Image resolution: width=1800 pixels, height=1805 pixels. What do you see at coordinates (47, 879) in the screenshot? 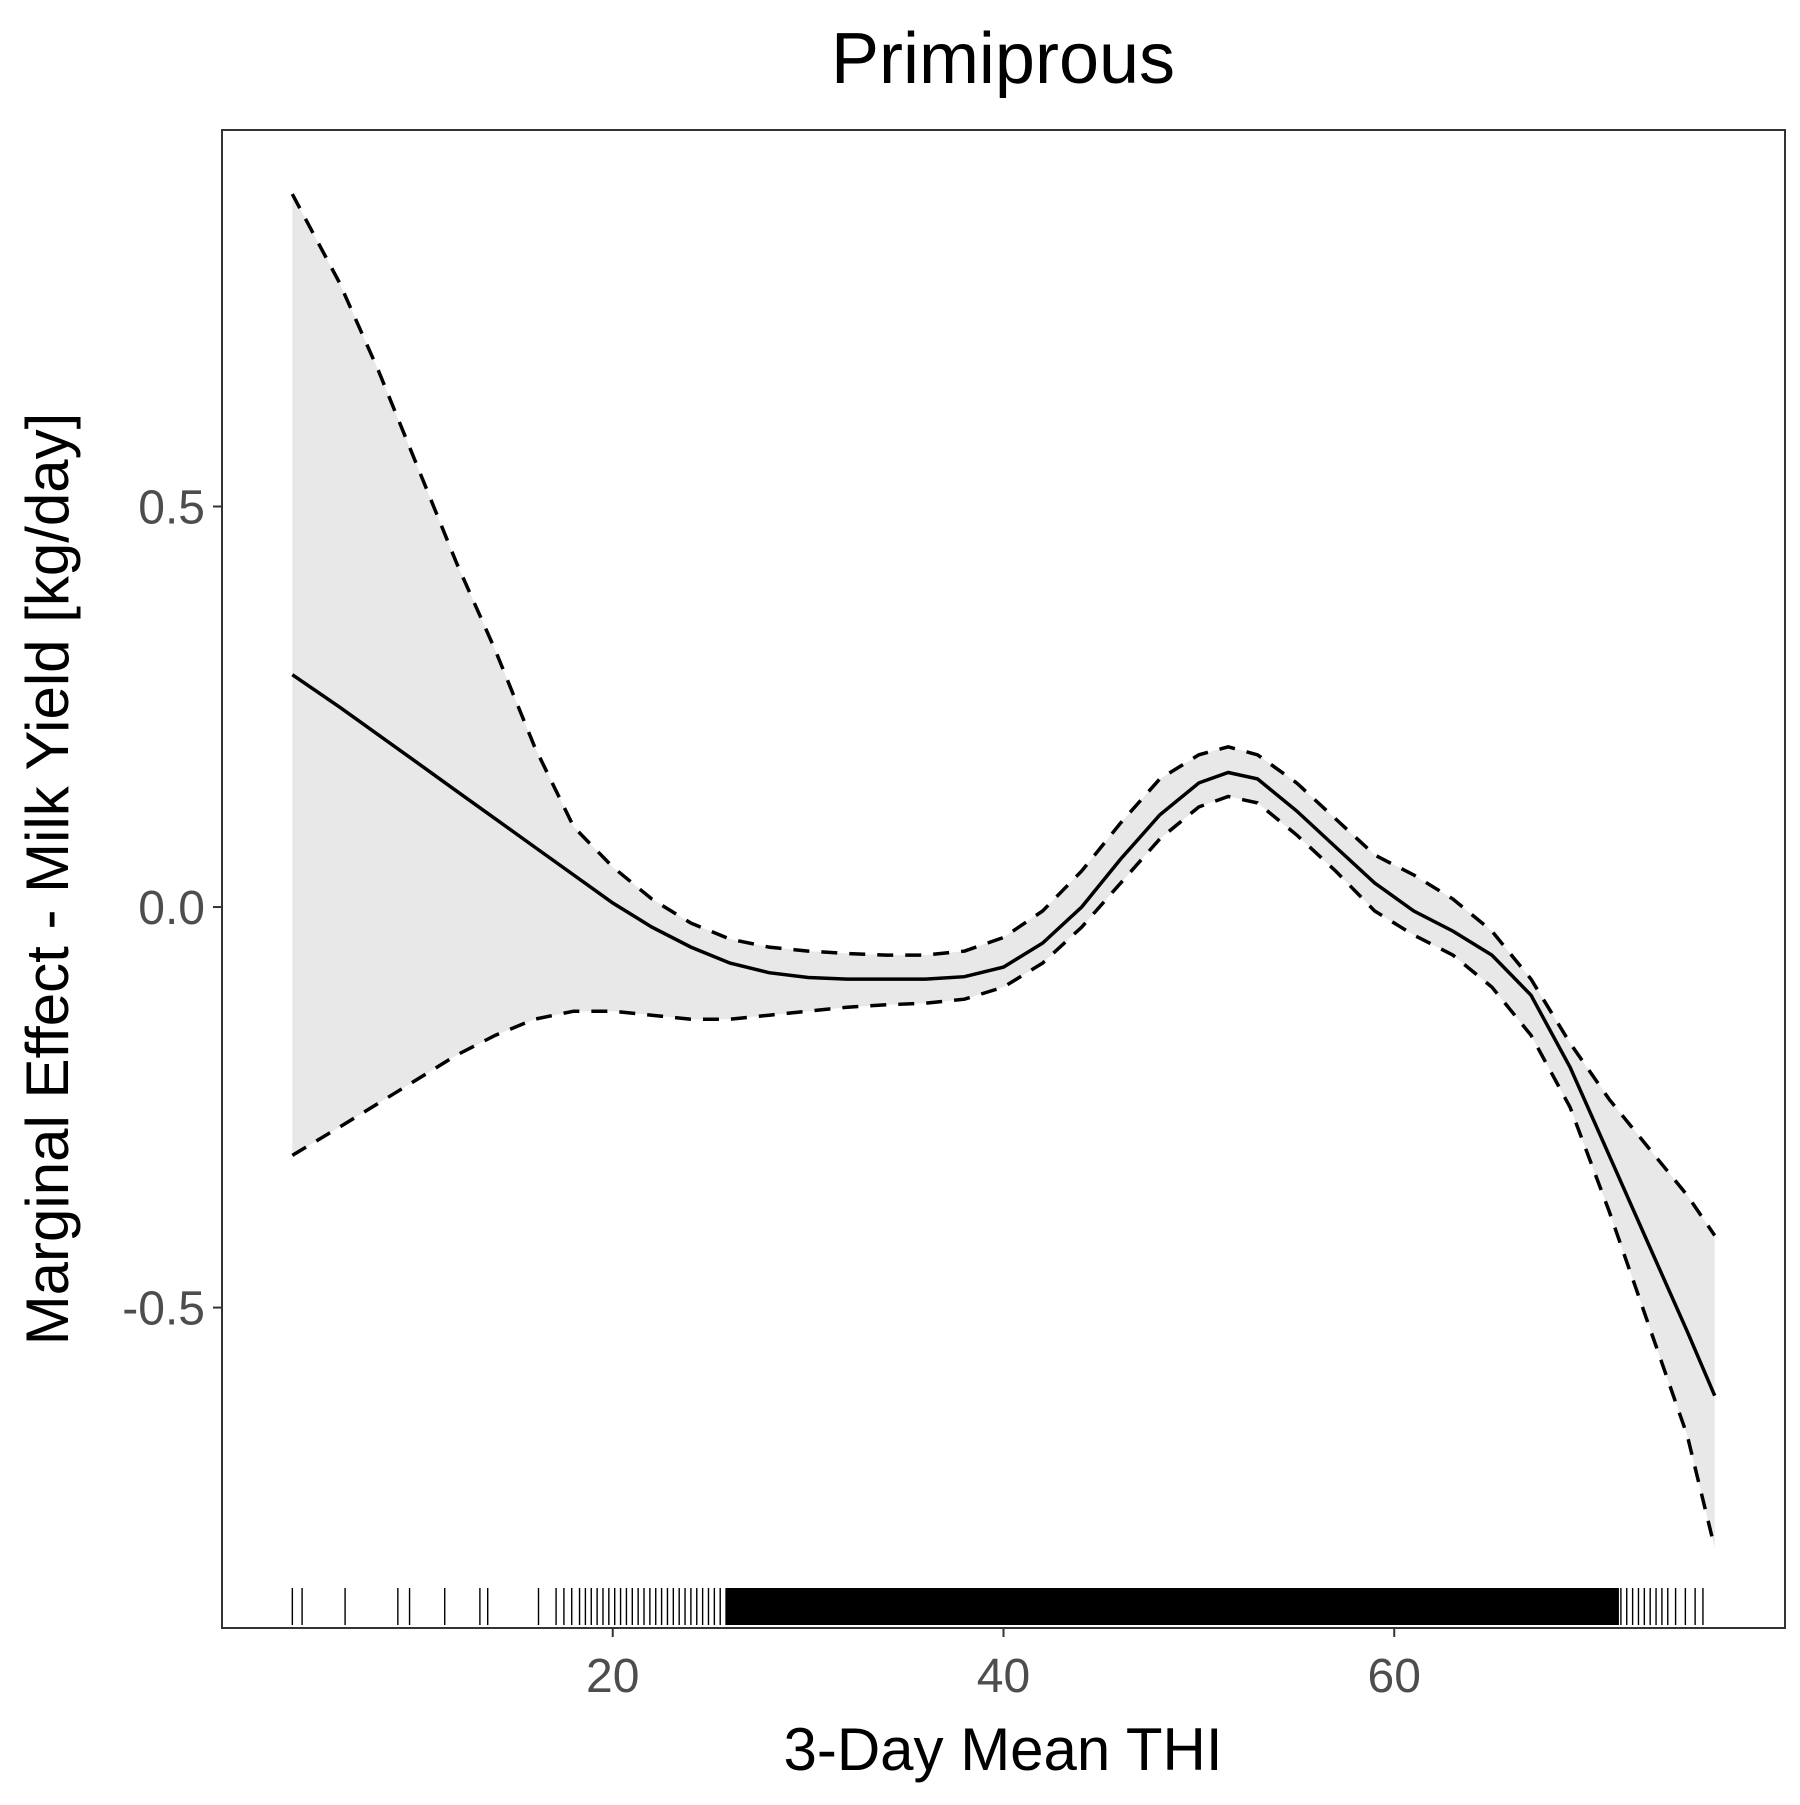
I see `y-axis-title: Marginal Effect - Milk Yield [kg/day]` at bounding box center [47, 879].